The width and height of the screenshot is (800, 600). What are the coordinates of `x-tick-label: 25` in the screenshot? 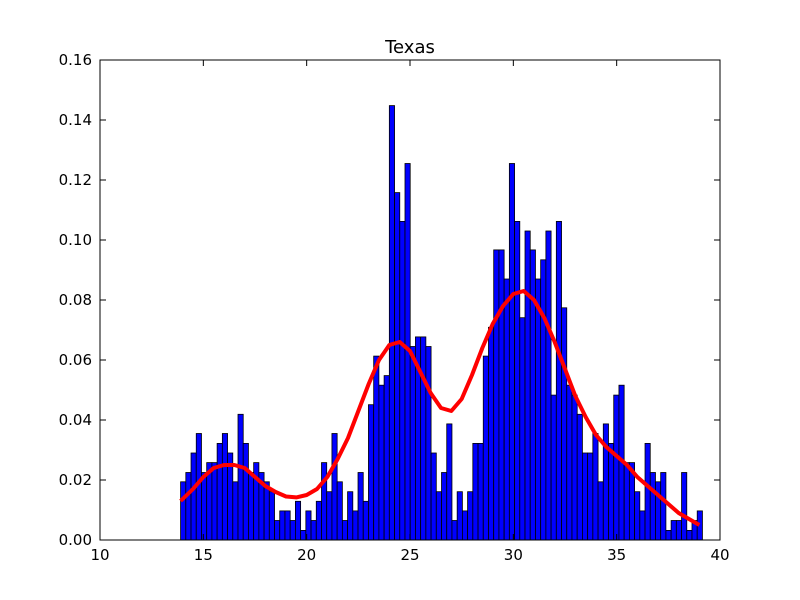 It's located at (409, 555).